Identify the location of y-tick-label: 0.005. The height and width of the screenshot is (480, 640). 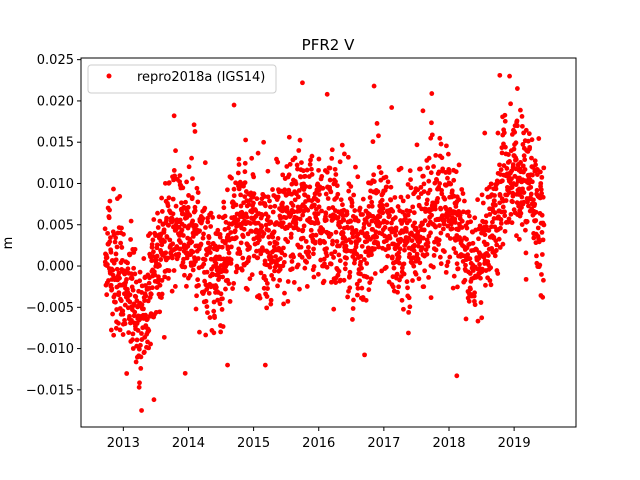
(55, 225).